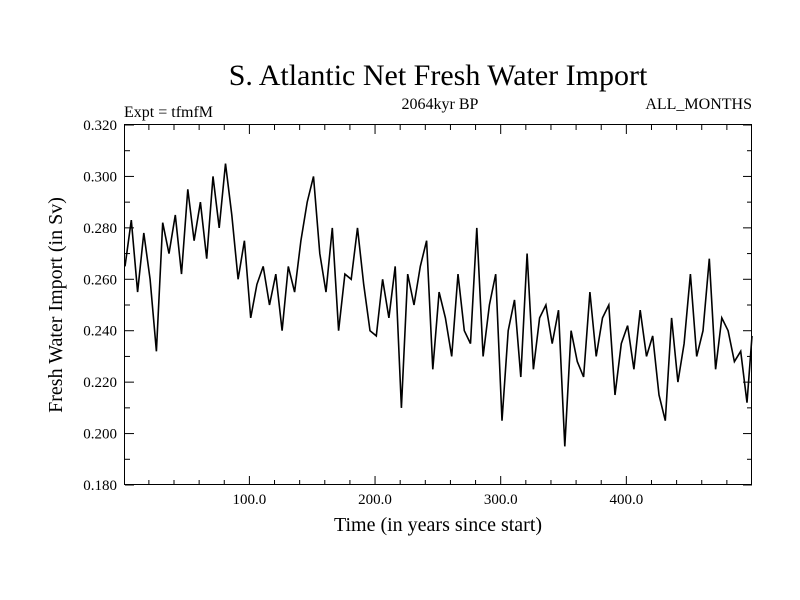 The width and height of the screenshot is (800, 600). I want to click on x-tick-labels: 100.0 200.0 300.0 400.0, so click(438, 500).